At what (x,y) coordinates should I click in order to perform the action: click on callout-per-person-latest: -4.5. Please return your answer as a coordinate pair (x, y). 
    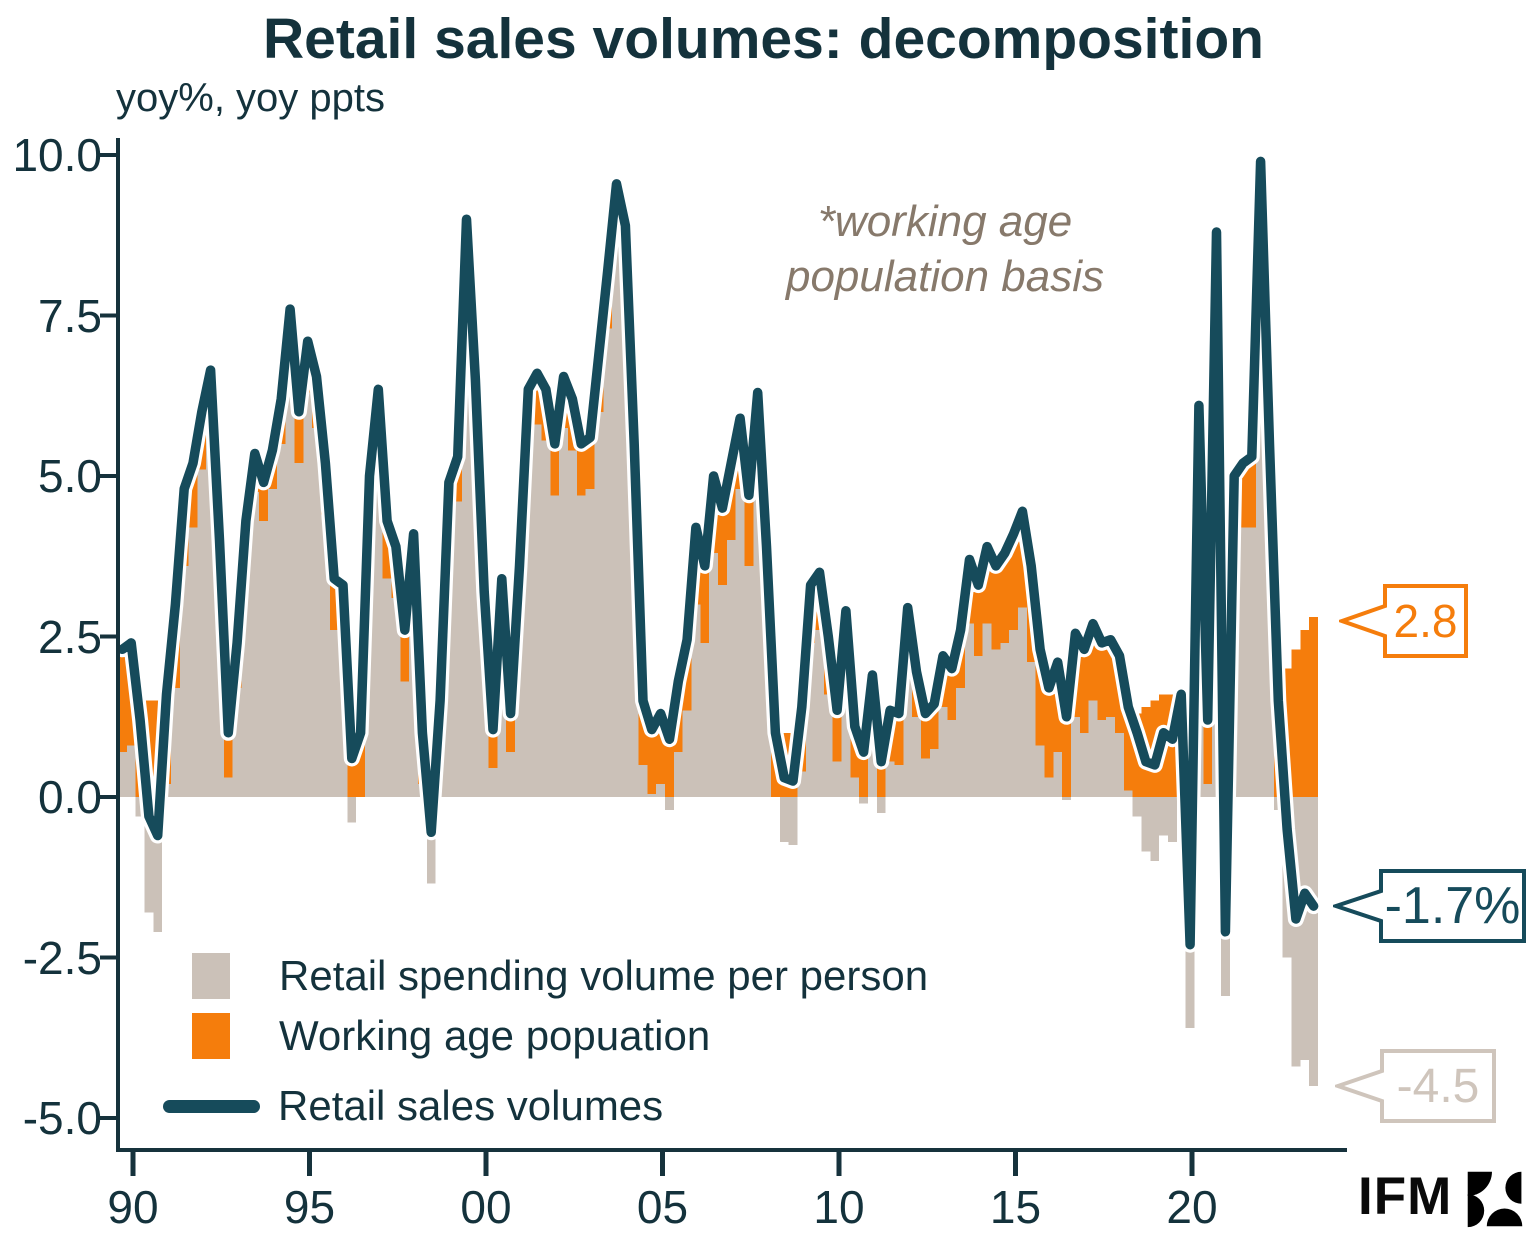
    Looking at the image, I should click on (1416, 1086).